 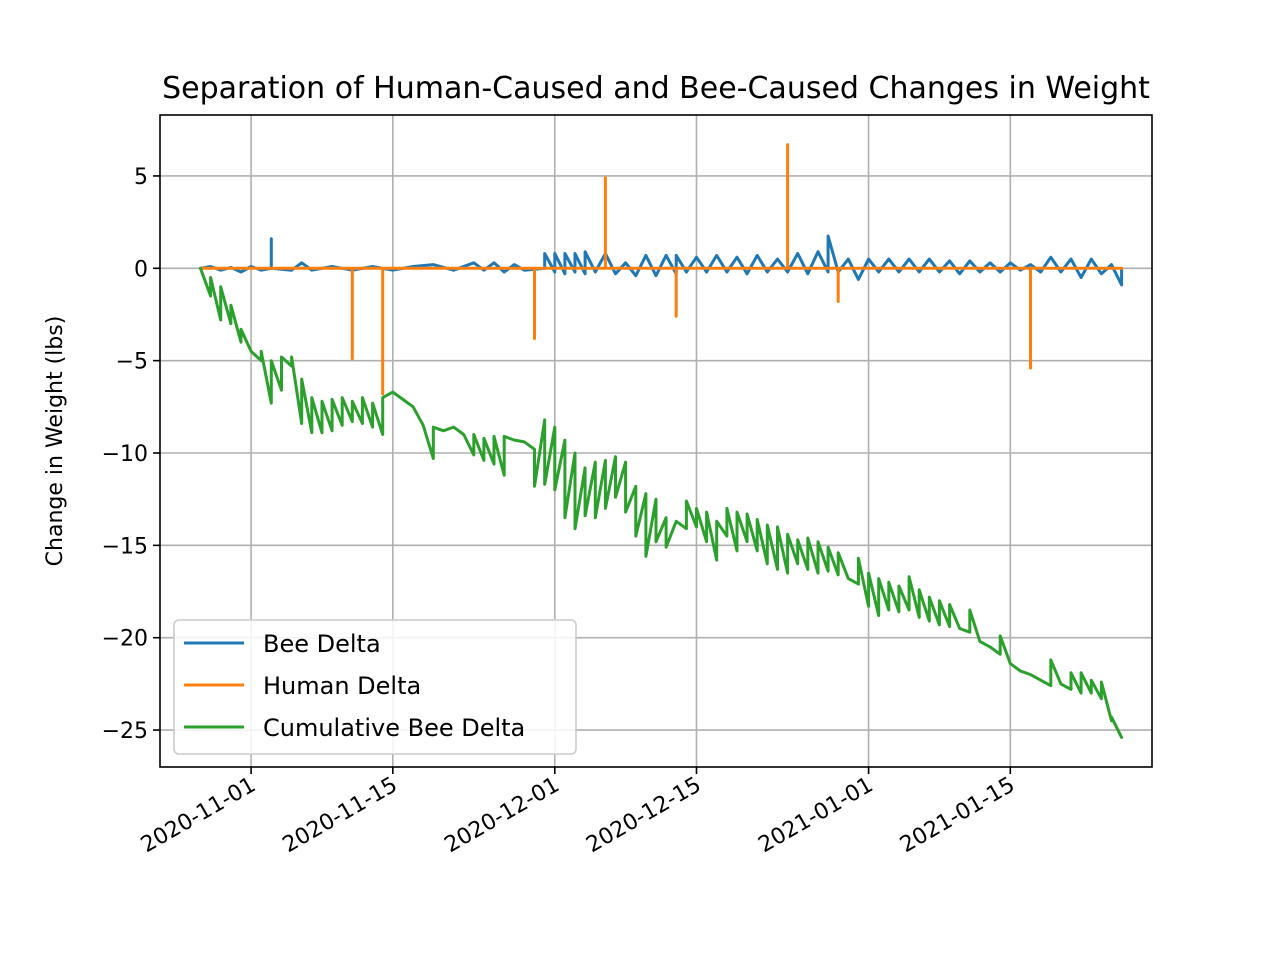 I want to click on legend-box, so click(x=375, y=687).